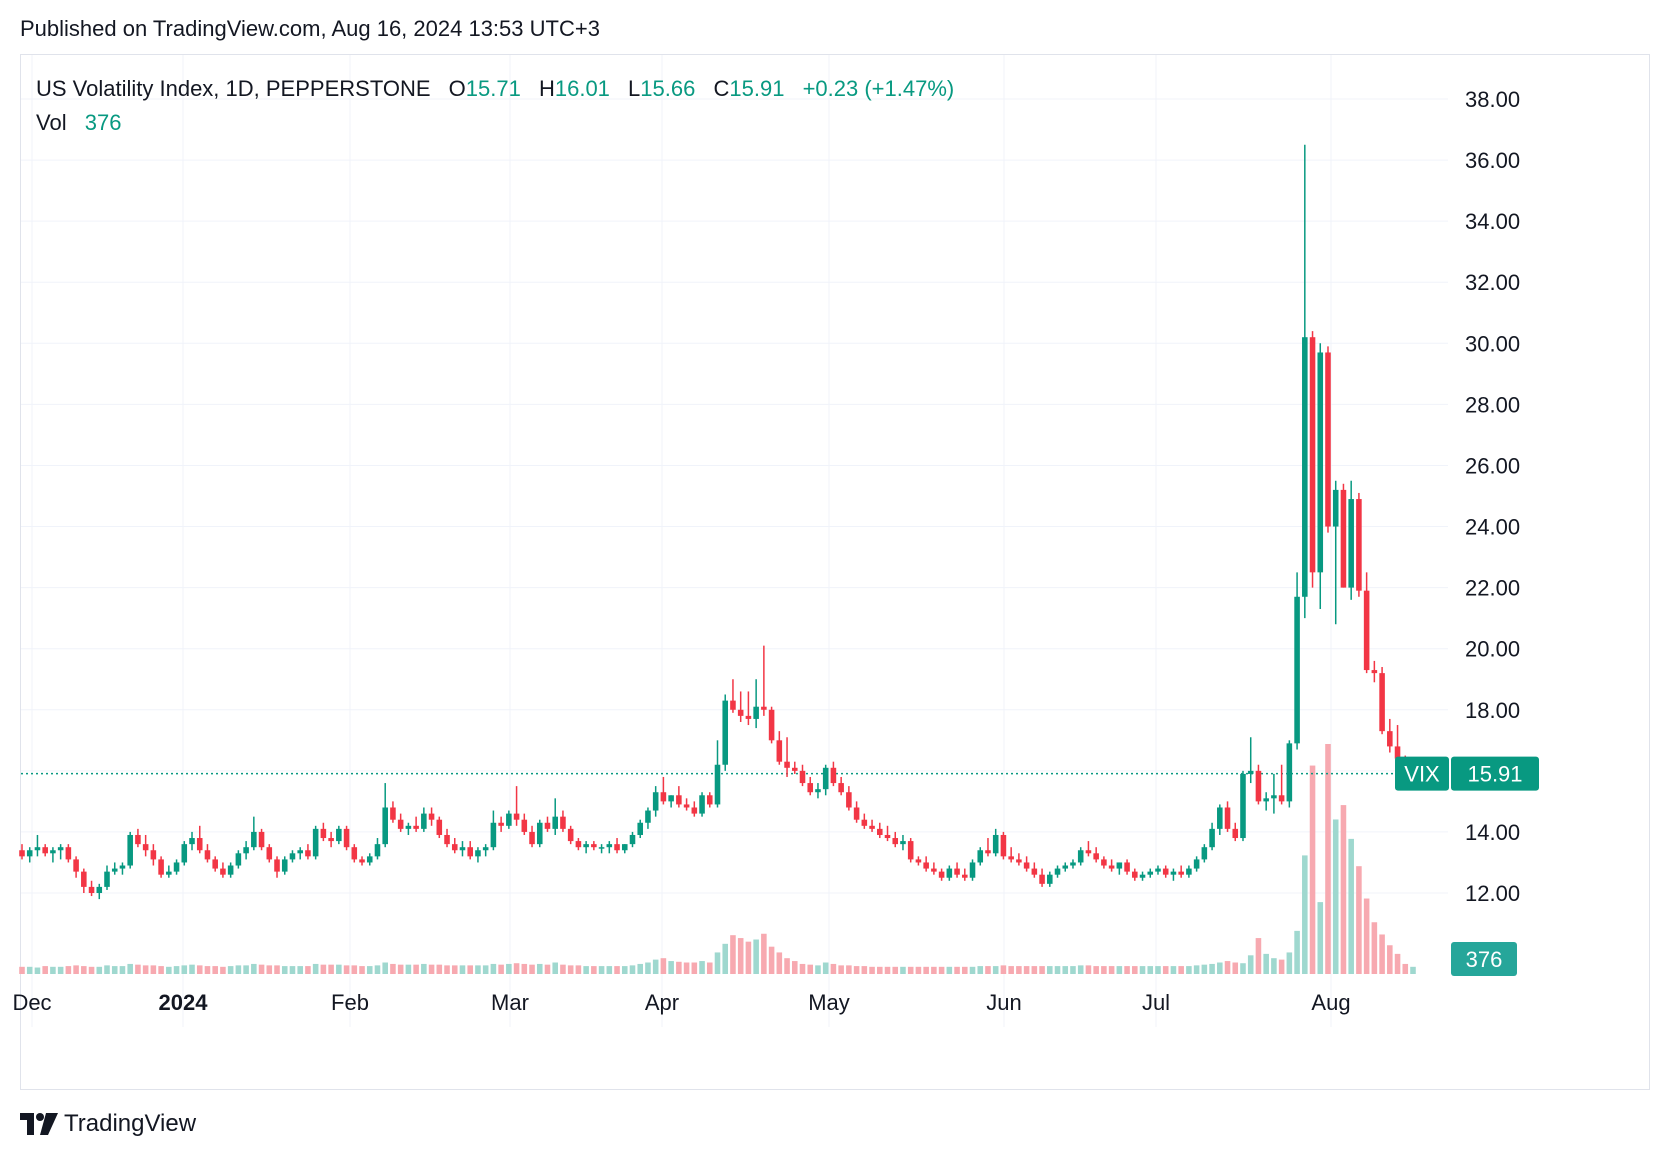  Describe the element at coordinates (1156, 1002) in the screenshot. I see `x-tick-label: Jul` at that location.